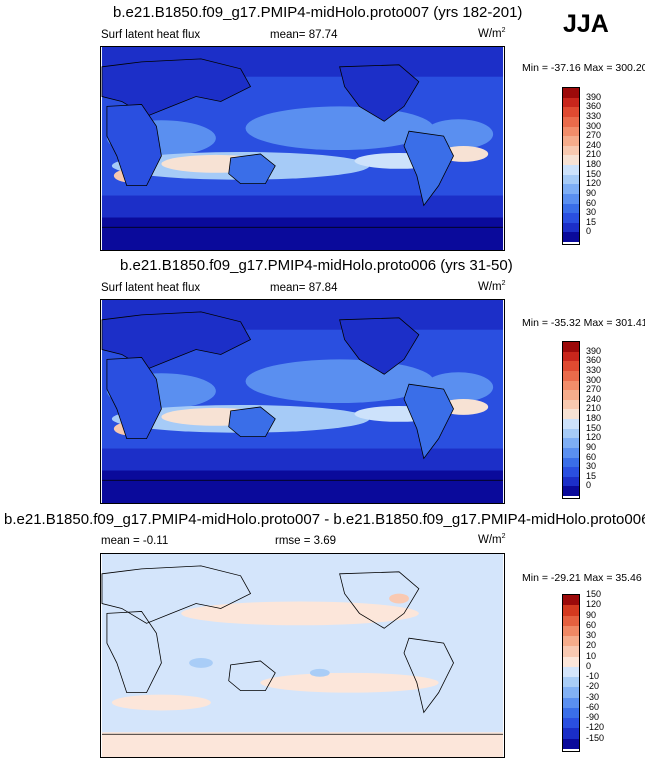 This screenshot has width=645, height=763. What do you see at coordinates (379, 346) in the screenshot?
I see `north-america-land` at bounding box center [379, 346].